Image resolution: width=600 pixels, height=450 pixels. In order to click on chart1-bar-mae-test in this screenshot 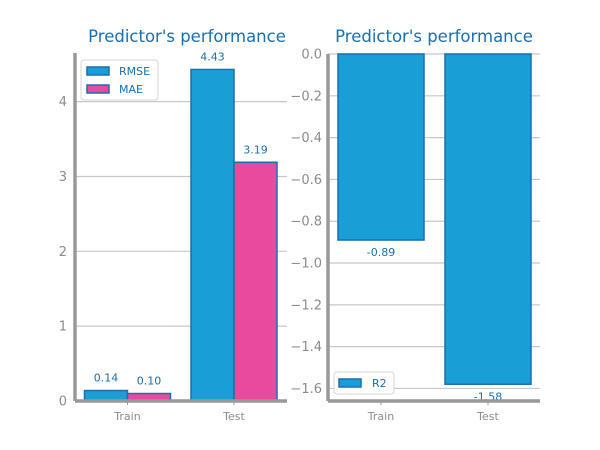, I will do `click(255, 281)`.